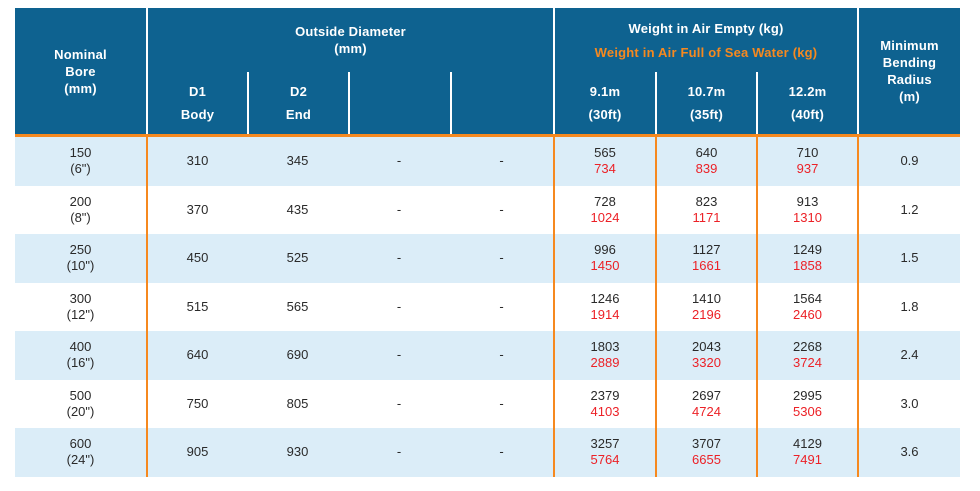 This screenshot has height=491, width=980. What do you see at coordinates (350, 31) in the screenshot?
I see `header-outside-diameter-title: Outside Diameter` at bounding box center [350, 31].